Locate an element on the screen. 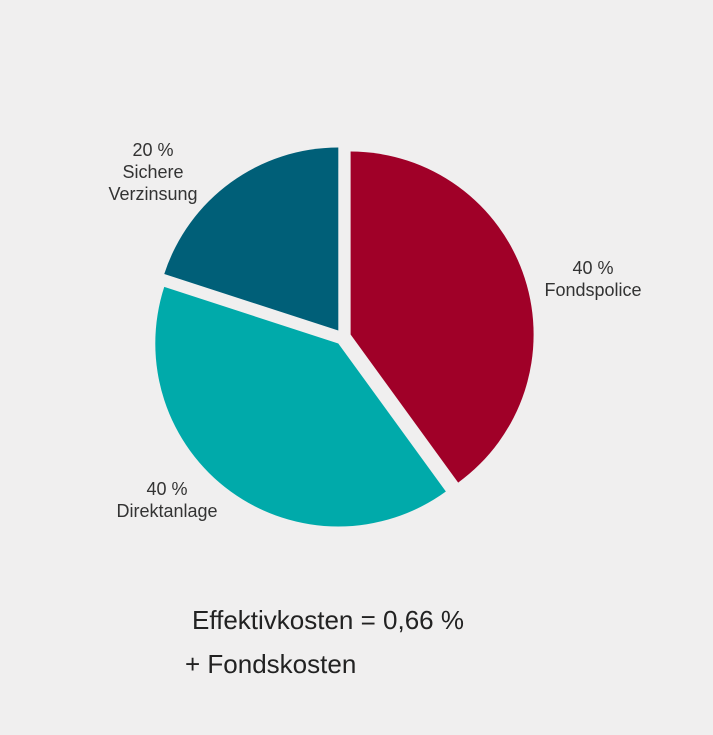 This screenshot has width=713, height=735. pie-slice-sichere-verzinsung is located at coordinates (251, 239).